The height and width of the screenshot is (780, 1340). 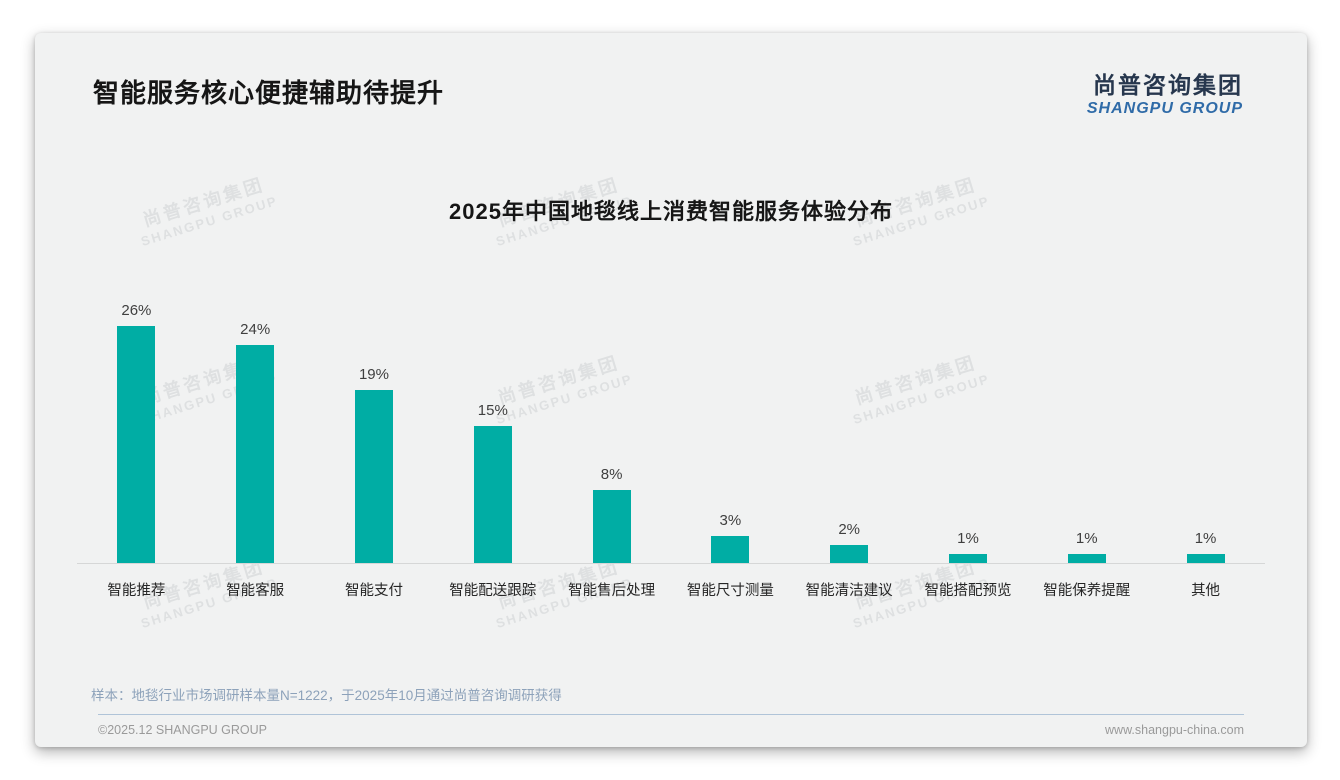 I want to click on bar-column: 2%, so click(x=849, y=542).